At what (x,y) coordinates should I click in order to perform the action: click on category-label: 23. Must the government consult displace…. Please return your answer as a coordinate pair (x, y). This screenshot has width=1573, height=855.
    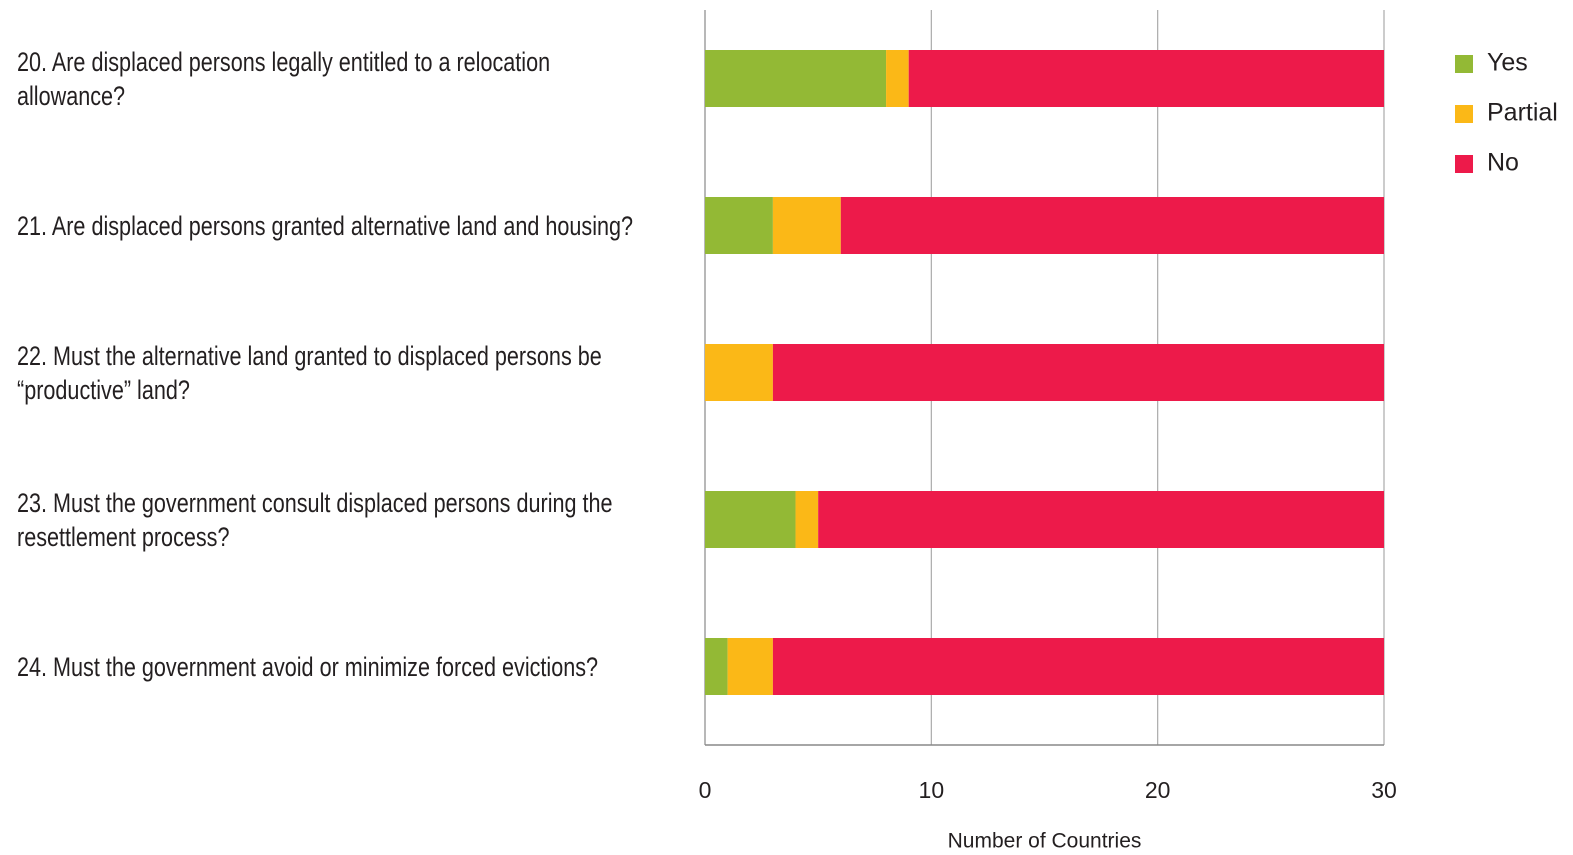
    Looking at the image, I should click on (315, 519).